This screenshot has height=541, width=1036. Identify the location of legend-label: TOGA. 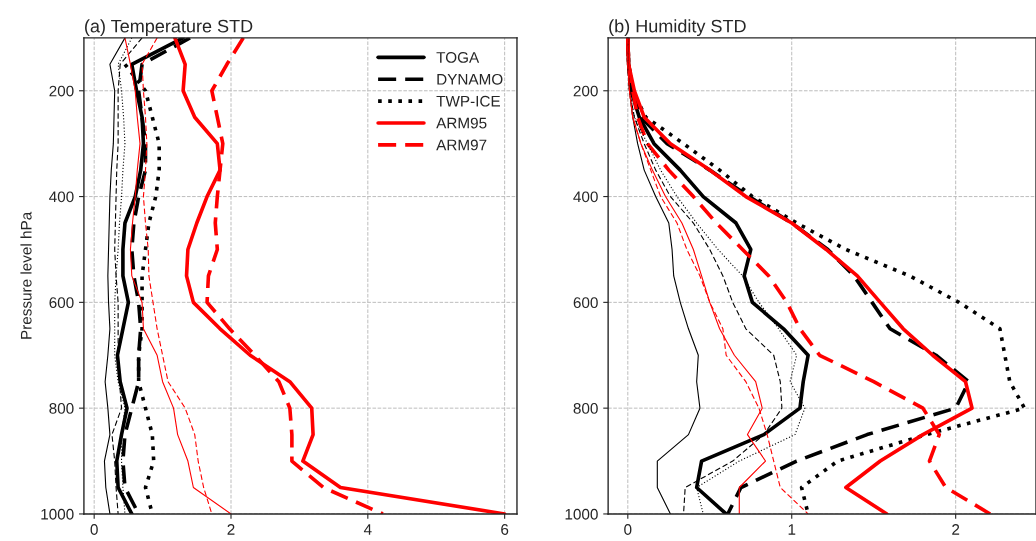
(458, 57).